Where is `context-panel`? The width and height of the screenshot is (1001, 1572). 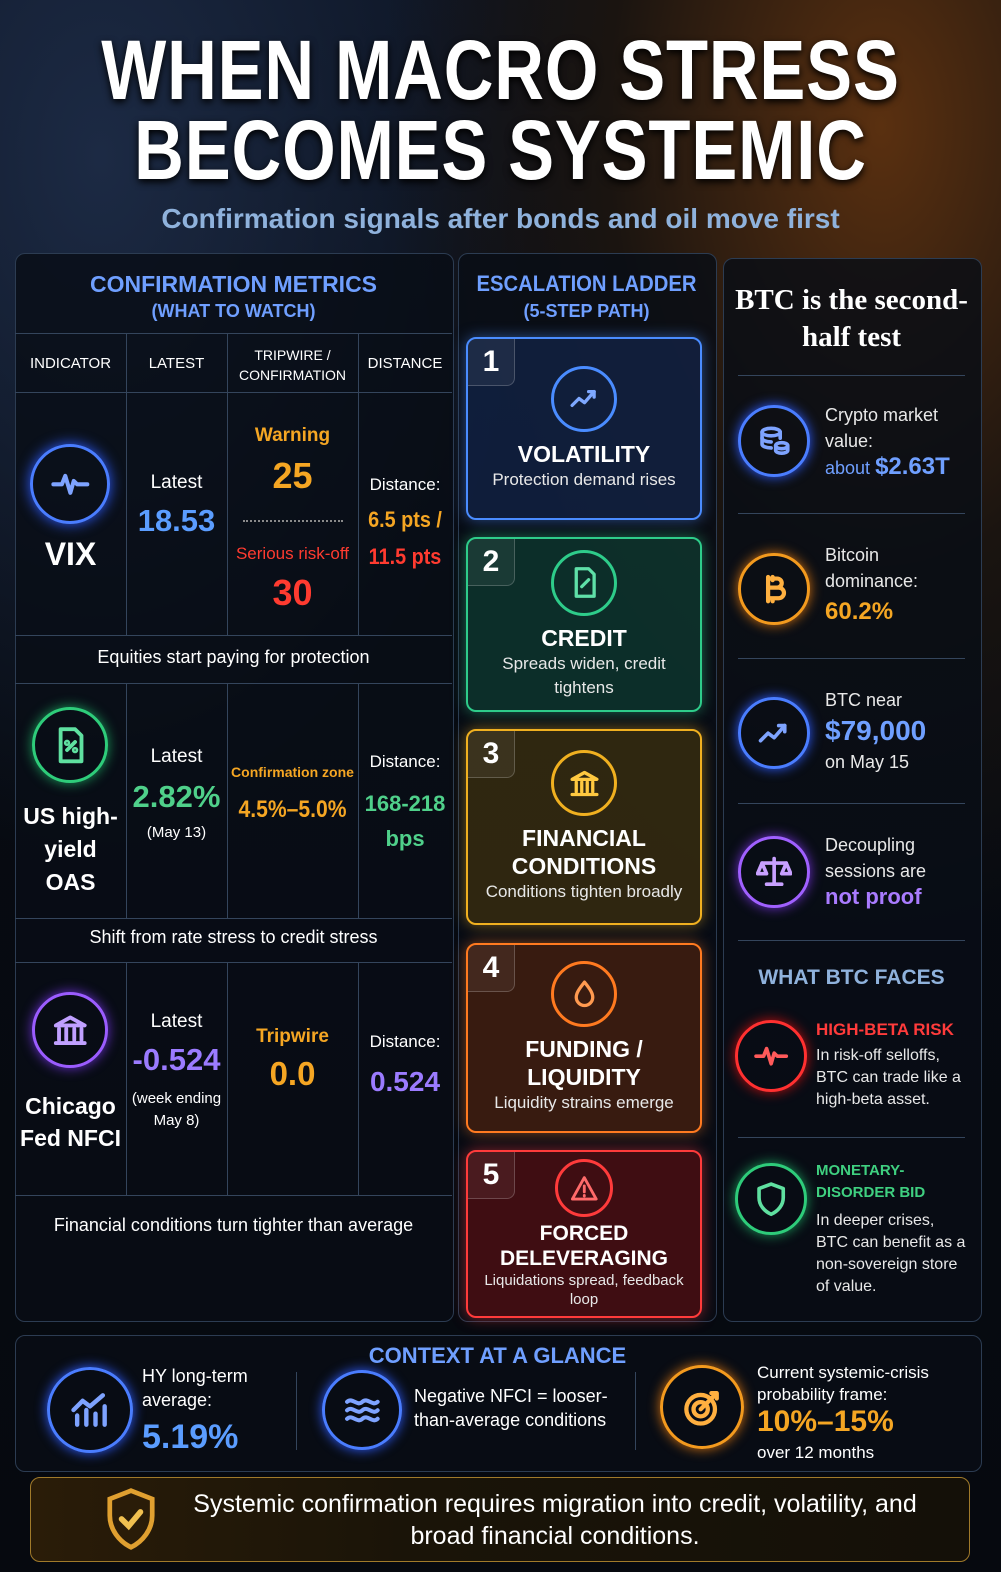
context-panel is located at coordinates (498, 1403).